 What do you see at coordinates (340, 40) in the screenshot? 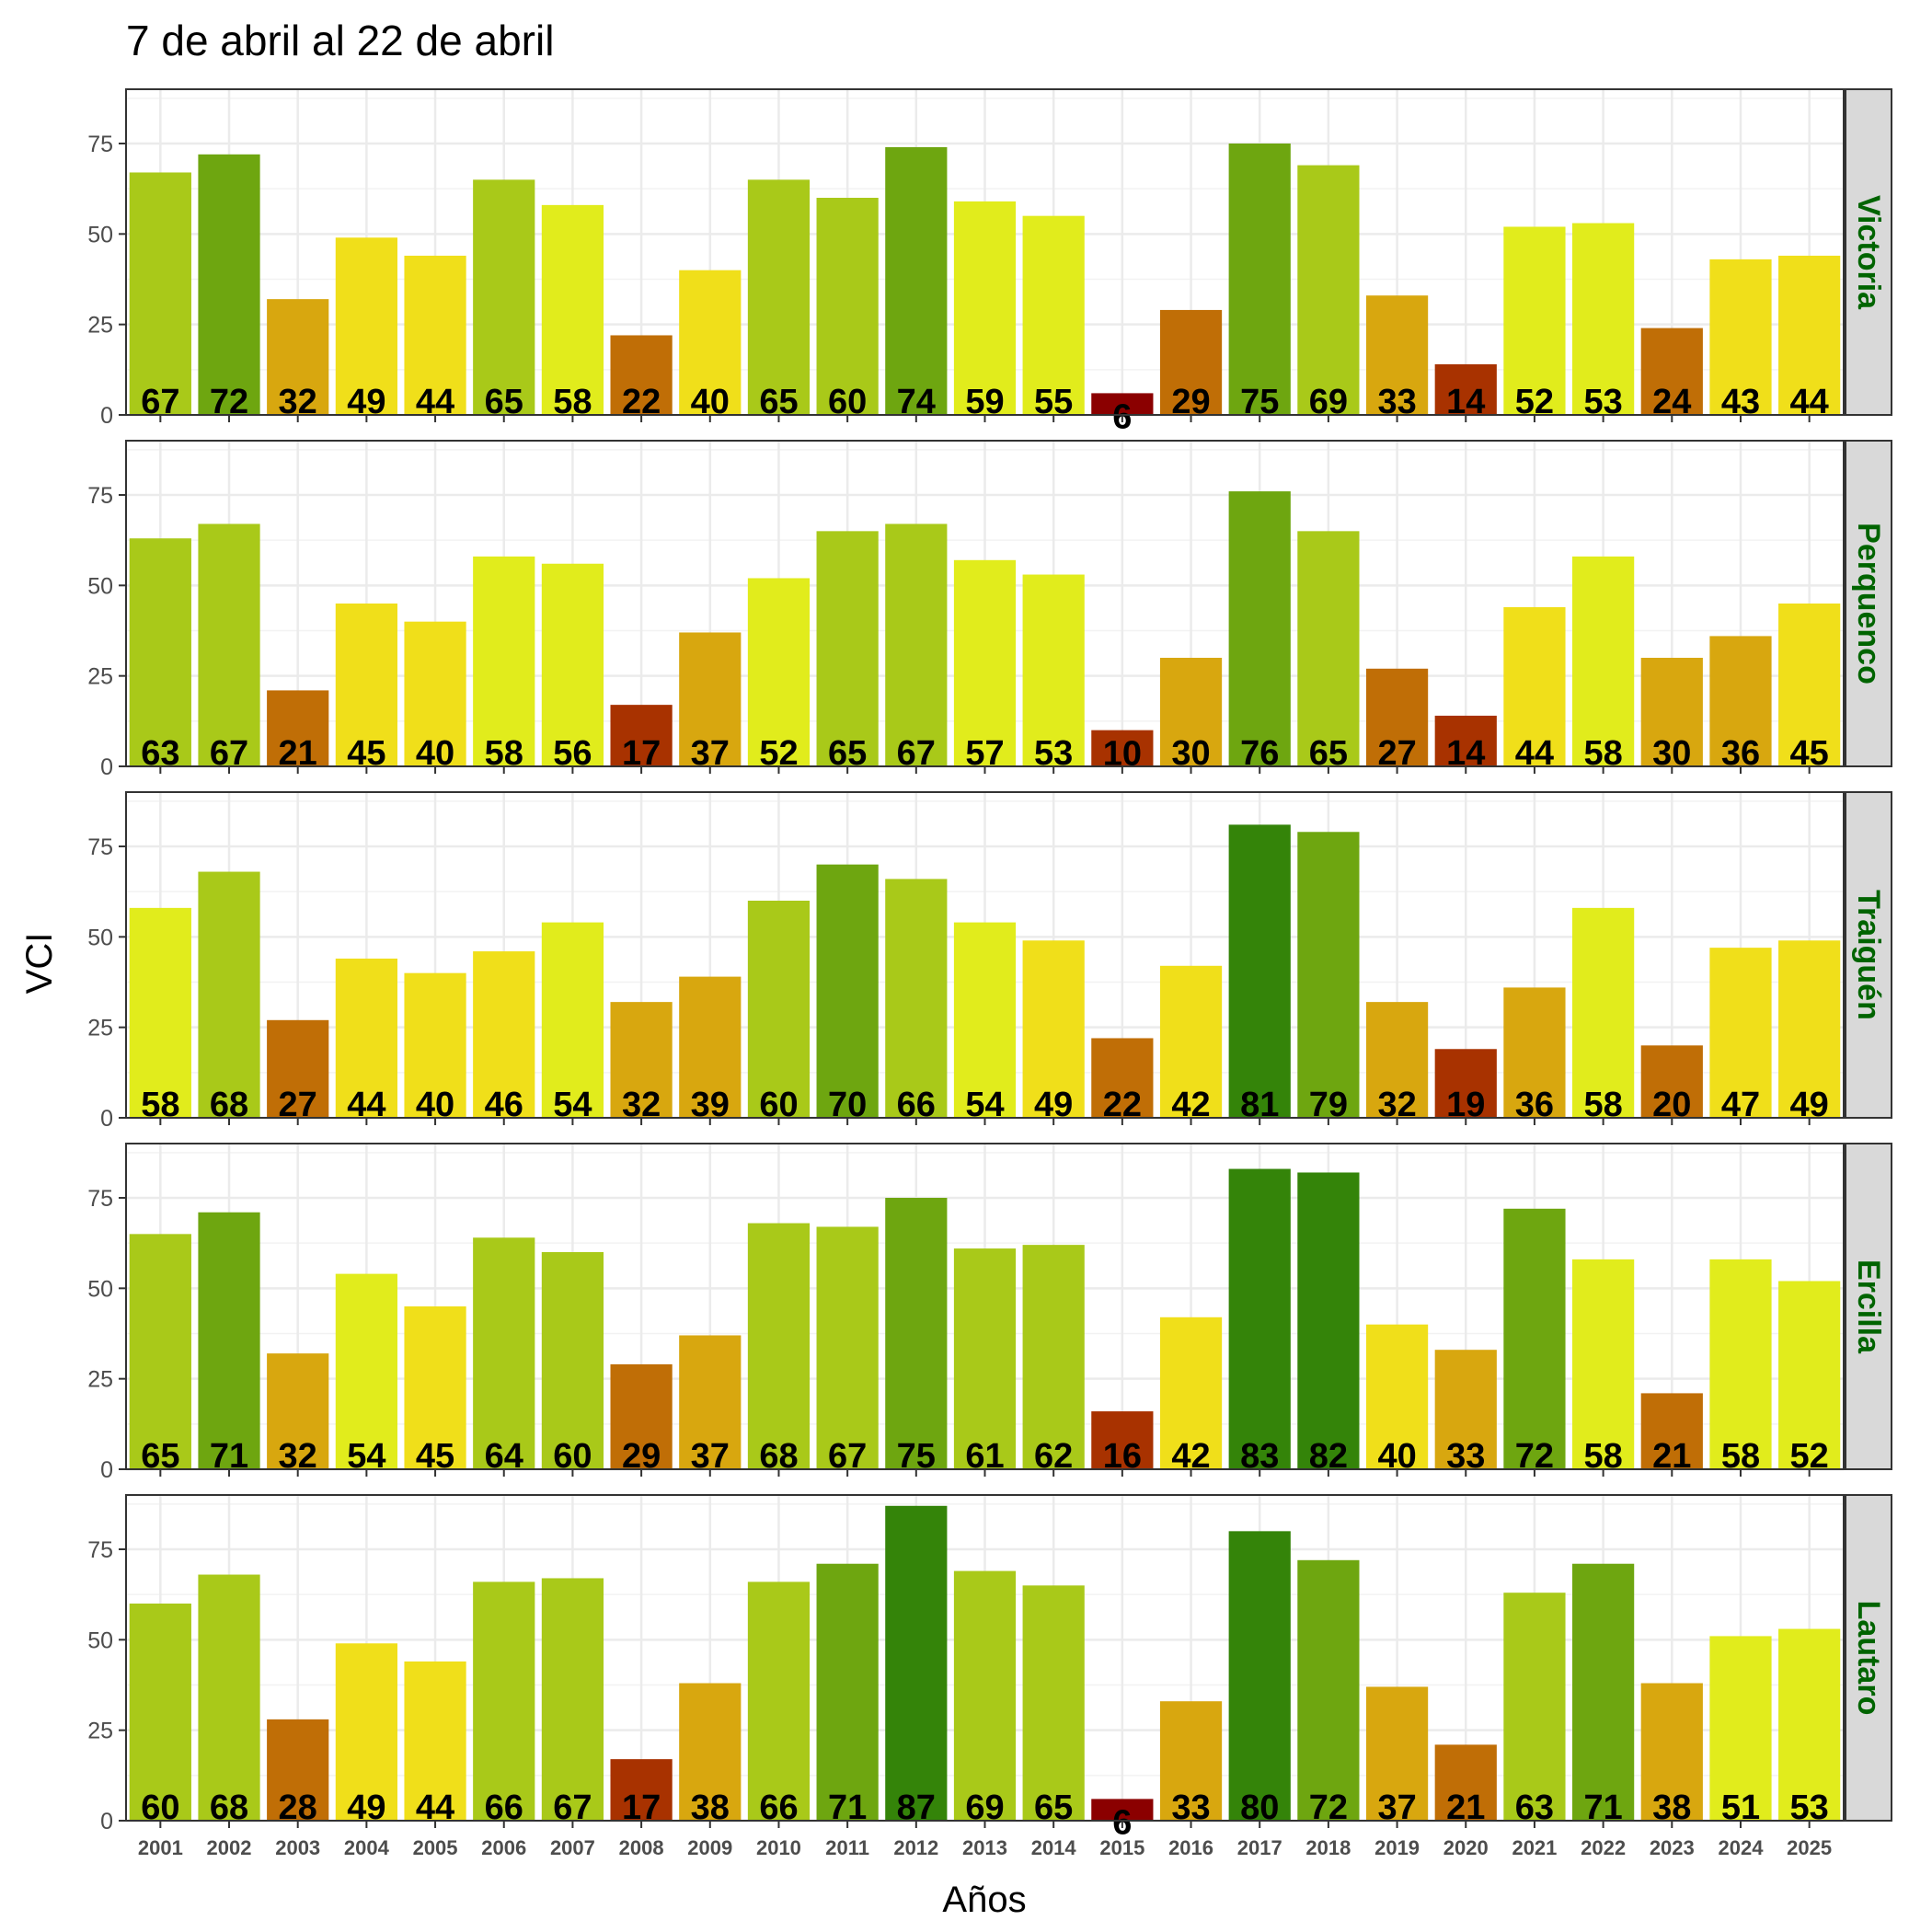
I see `chart-title: 7 de abril al 22 de abril` at bounding box center [340, 40].